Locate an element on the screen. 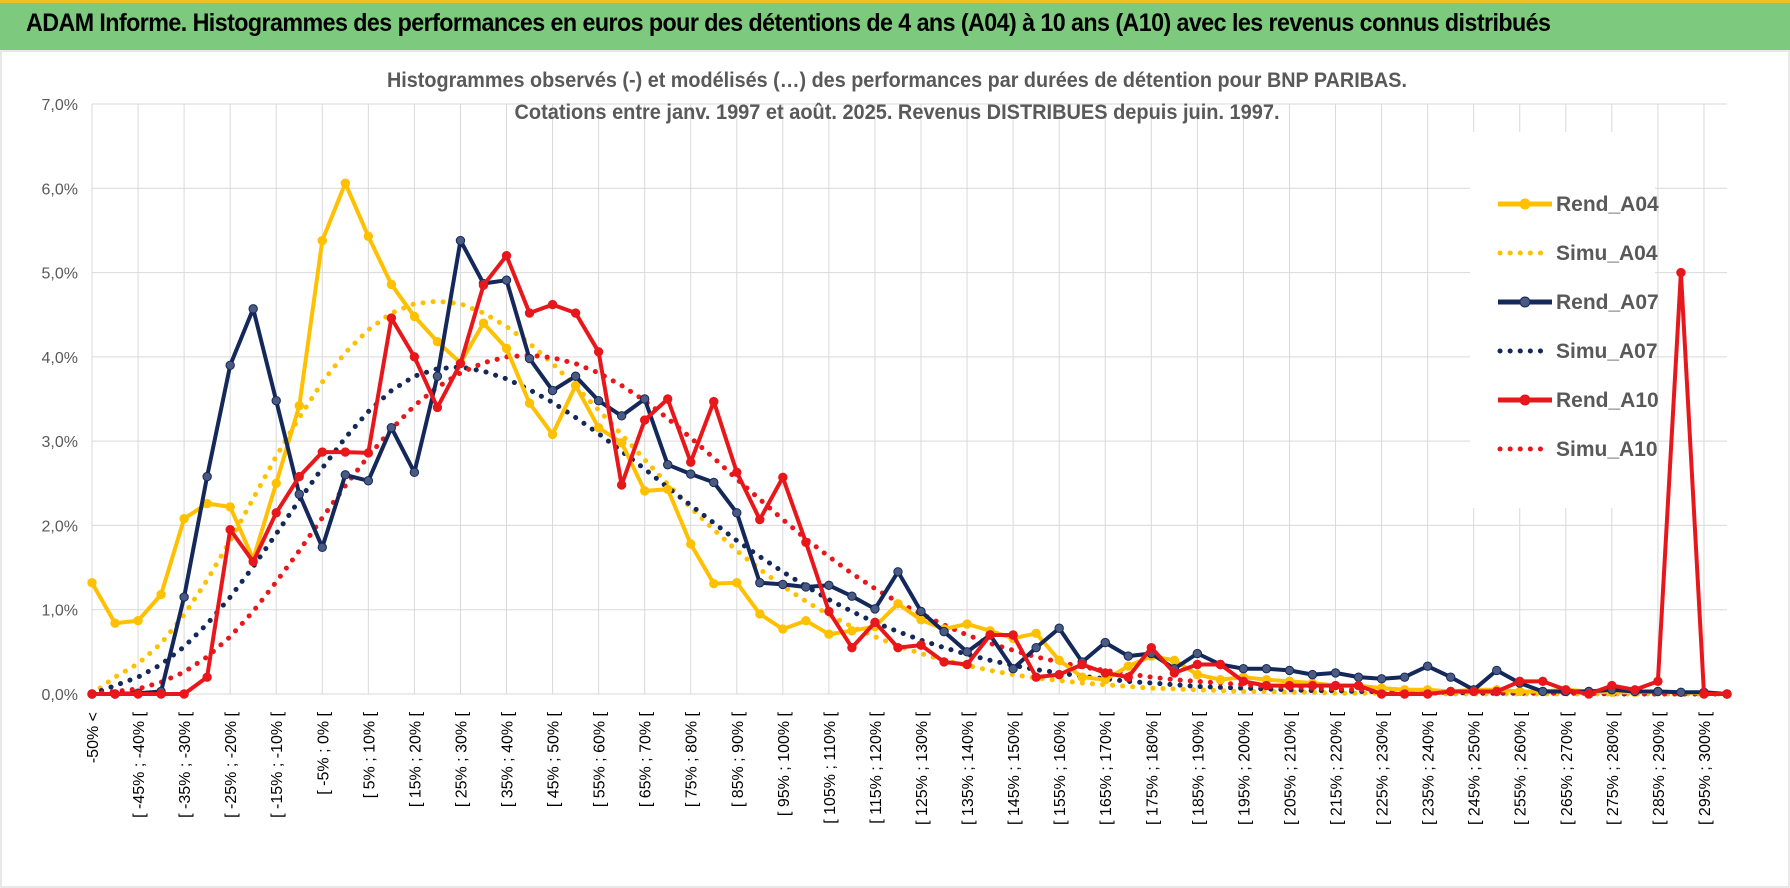 This screenshot has width=1790, height=888. x-tick-label: [ -25% ; -20% [ is located at coordinates (231, 764).